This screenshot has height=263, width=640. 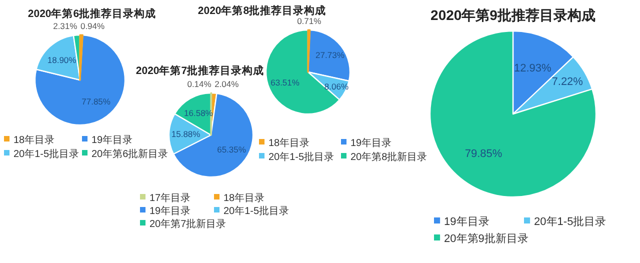 I want to click on legend-label: 20年第7批新目录, so click(x=188, y=224).